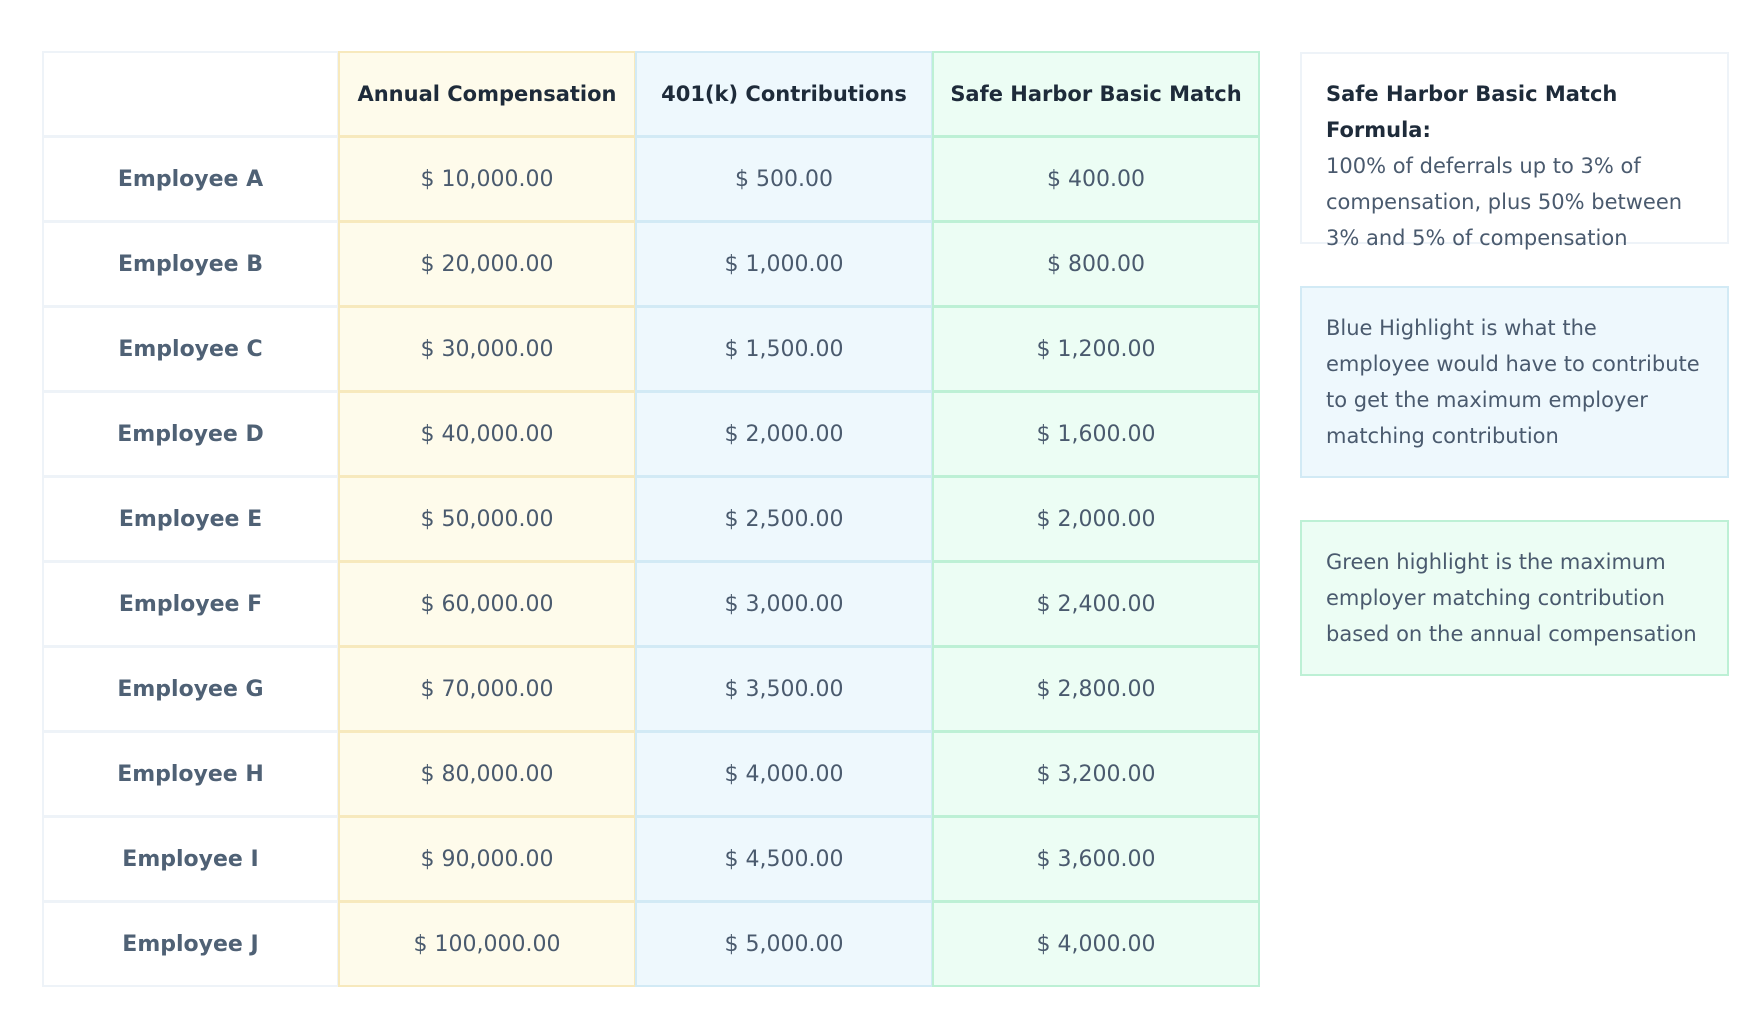  Describe the element at coordinates (784, 944) in the screenshot. I see `table-cell: $ 5,000.00` at that location.